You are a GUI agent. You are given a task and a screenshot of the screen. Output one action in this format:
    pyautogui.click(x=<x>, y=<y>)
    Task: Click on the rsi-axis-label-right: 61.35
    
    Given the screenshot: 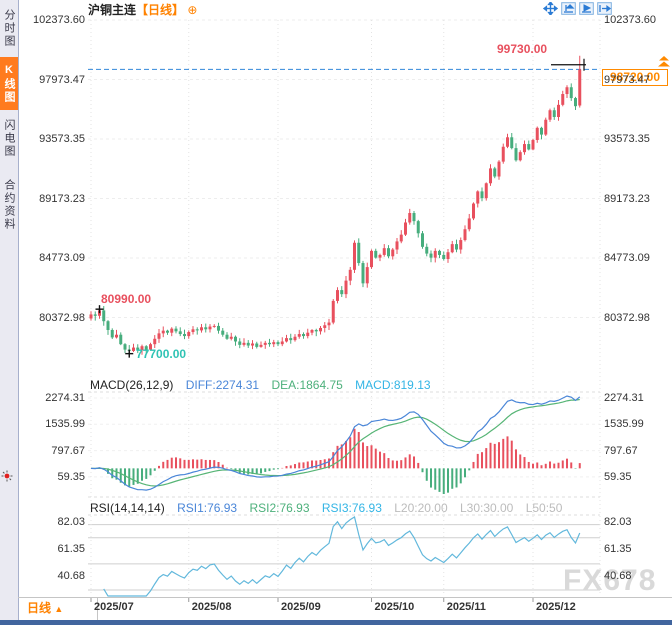 What is the action you would take?
    pyautogui.click(x=618, y=549)
    